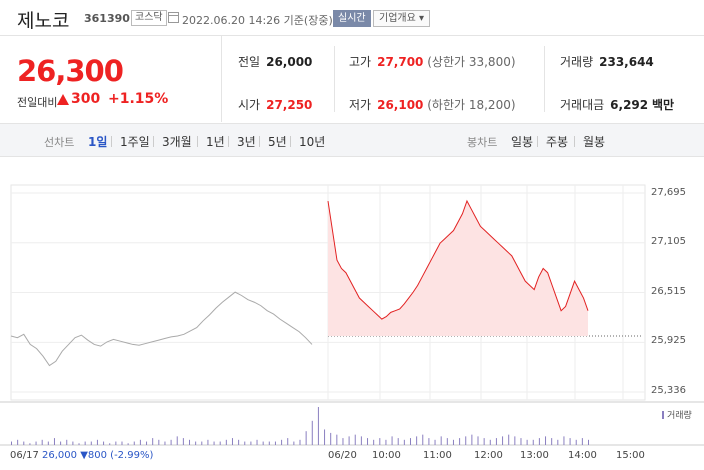 This screenshot has height=470, width=704. I want to click on realtime-badge: 실시간, so click(352, 18).